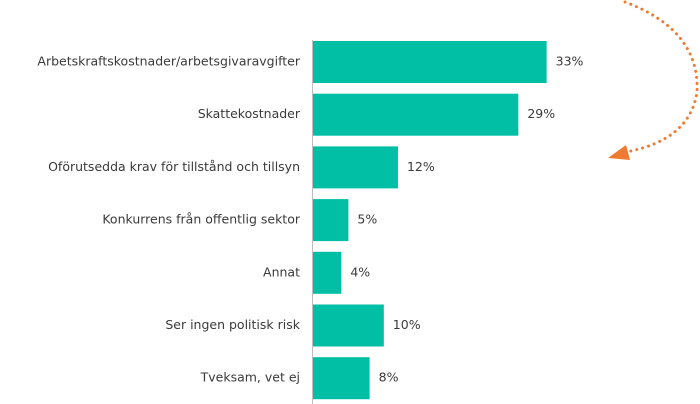 Image resolution: width=700 pixels, height=404 pixels. I want to click on value-label: 12%, so click(421, 166).